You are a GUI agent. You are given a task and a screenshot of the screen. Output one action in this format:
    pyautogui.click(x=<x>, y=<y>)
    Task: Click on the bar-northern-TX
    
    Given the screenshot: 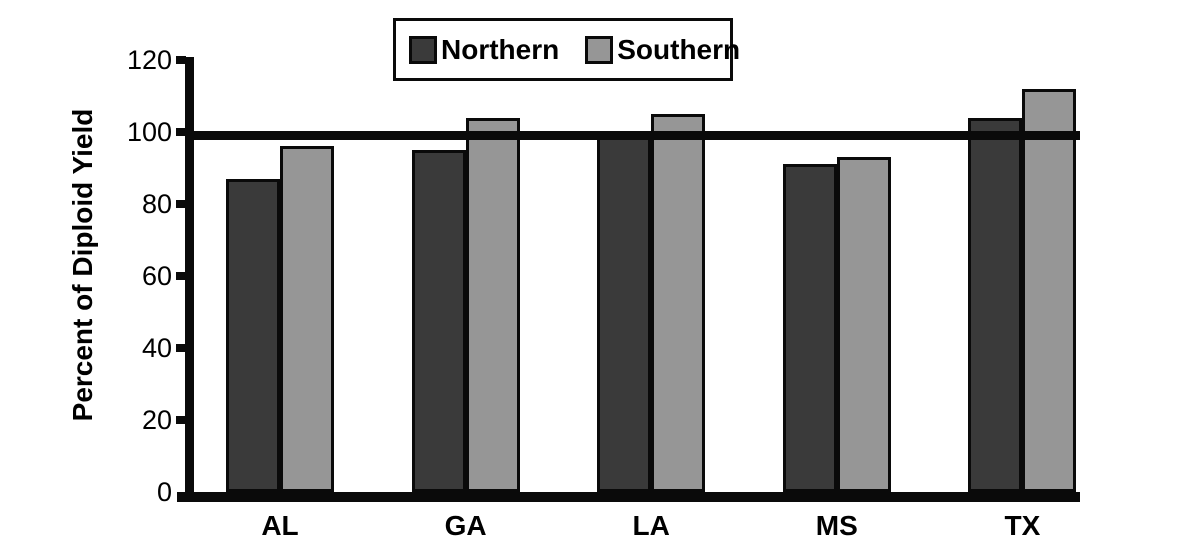 What is the action you would take?
    pyautogui.click(x=995, y=304)
    